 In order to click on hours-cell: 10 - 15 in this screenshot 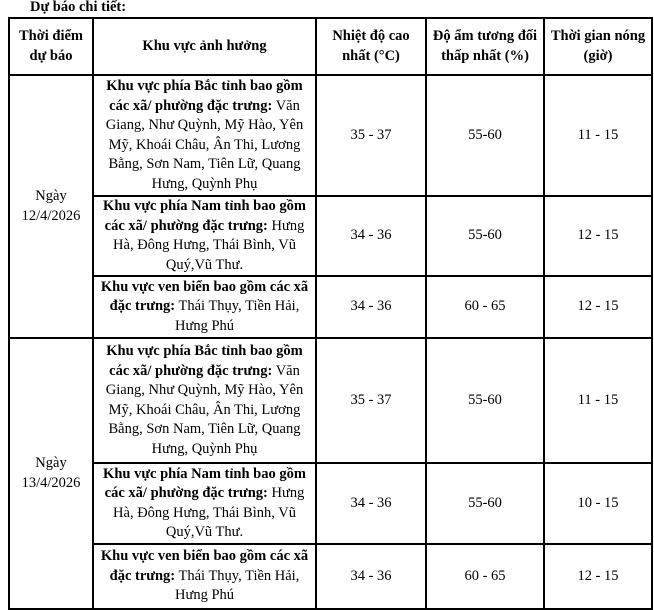, I will do `click(598, 503)`.